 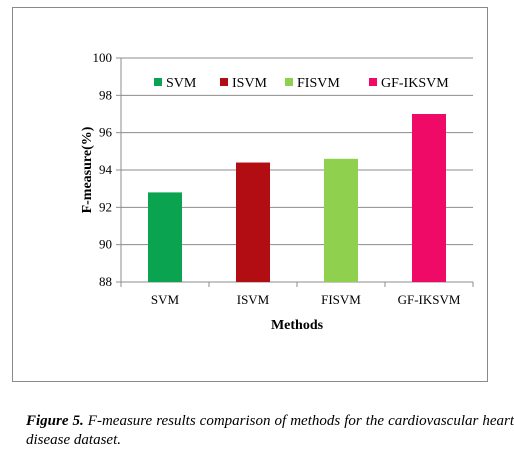 I want to click on y-tick-label: 92, so click(x=105, y=206).